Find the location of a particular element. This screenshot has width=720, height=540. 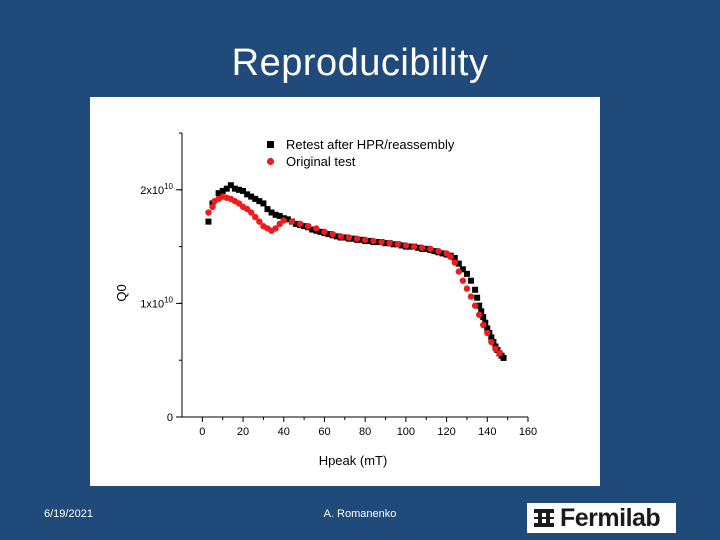

original-series is located at coordinates (354, 275).